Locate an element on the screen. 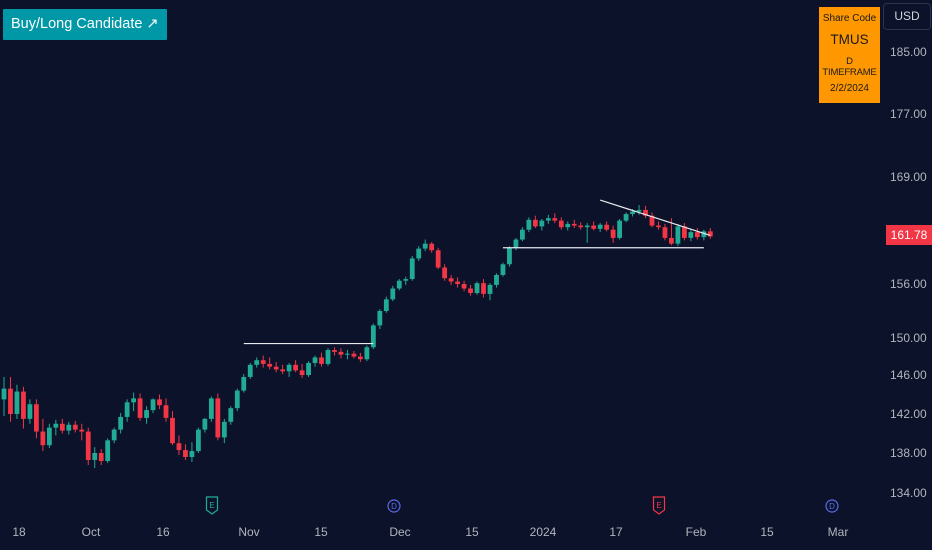  y-tick-label: 185.00 is located at coordinates (908, 52).